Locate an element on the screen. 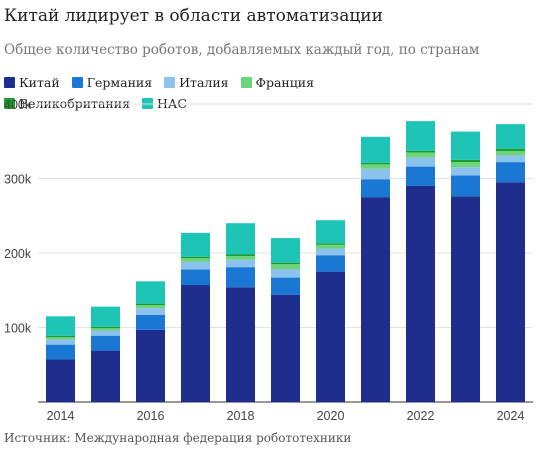 The image size is (539, 459). x-tick-label: 2014 is located at coordinates (61, 416).